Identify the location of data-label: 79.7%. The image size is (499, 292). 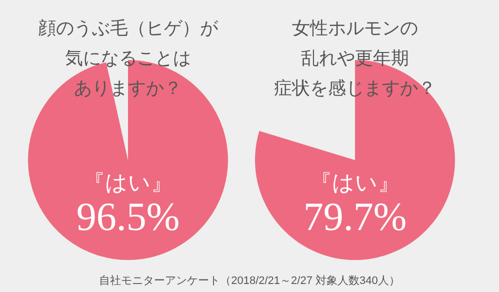
(355, 216).